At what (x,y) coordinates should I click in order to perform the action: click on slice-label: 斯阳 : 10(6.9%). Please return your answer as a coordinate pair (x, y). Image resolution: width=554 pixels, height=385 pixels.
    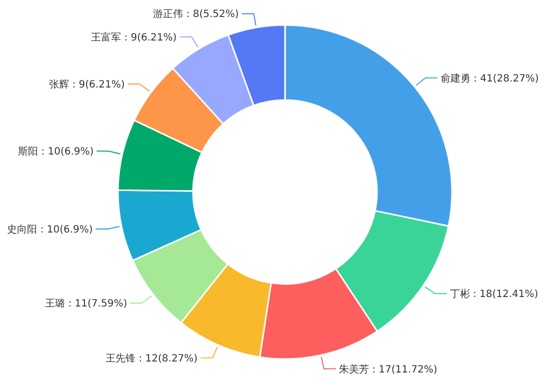
    Looking at the image, I should click on (56, 152).